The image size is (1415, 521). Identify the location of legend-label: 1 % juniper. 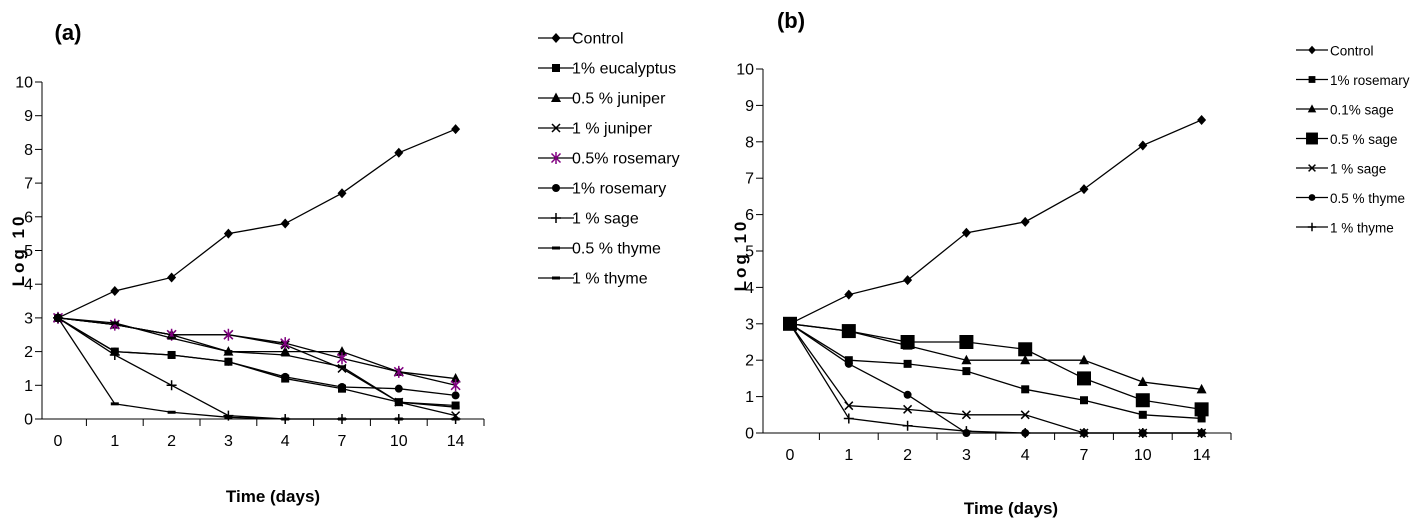
(612, 129).